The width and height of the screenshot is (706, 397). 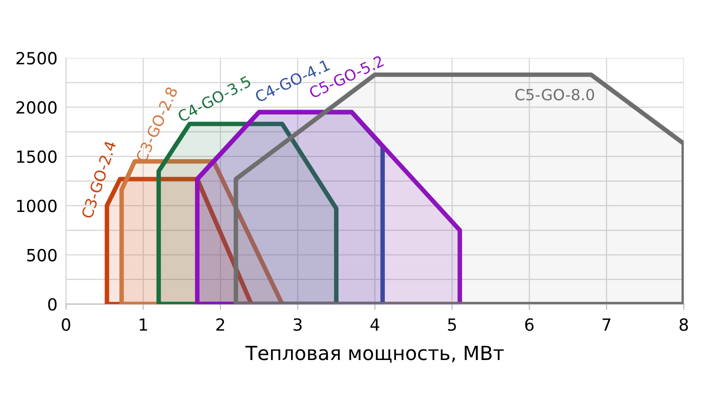 I want to click on x-tick-label: 6, so click(x=529, y=324).